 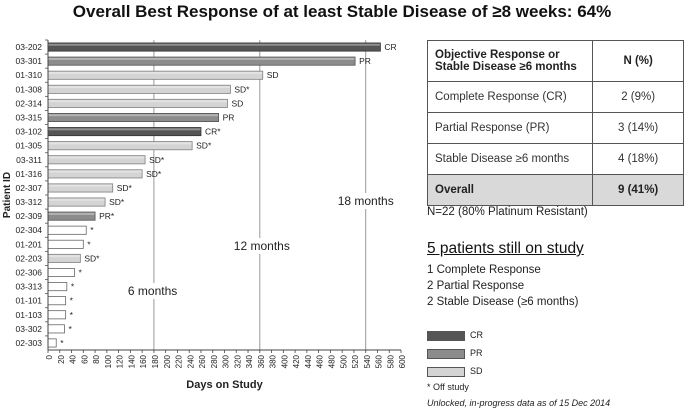 I want to click on reference-label-background, so click(x=365, y=201).